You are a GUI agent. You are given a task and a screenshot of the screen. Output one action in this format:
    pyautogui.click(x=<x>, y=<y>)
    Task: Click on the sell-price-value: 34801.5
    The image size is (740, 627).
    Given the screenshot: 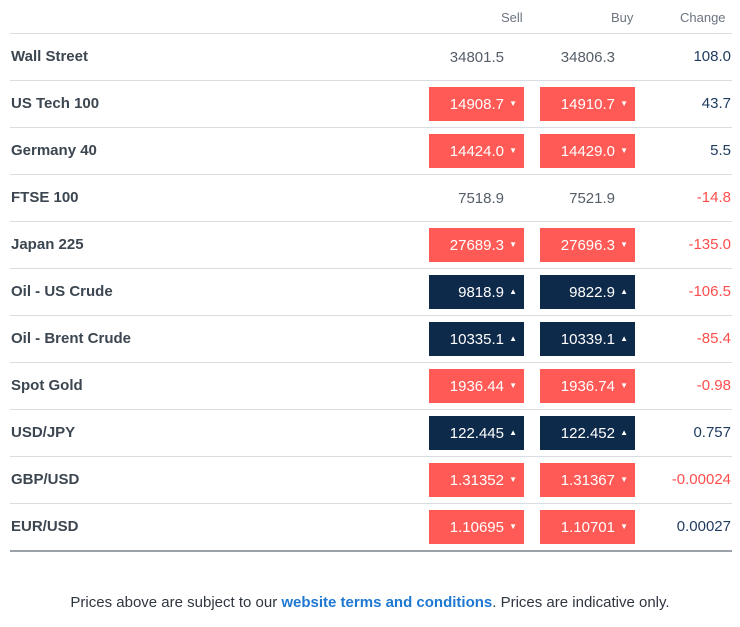 What is the action you would take?
    pyautogui.click(x=476, y=57)
    